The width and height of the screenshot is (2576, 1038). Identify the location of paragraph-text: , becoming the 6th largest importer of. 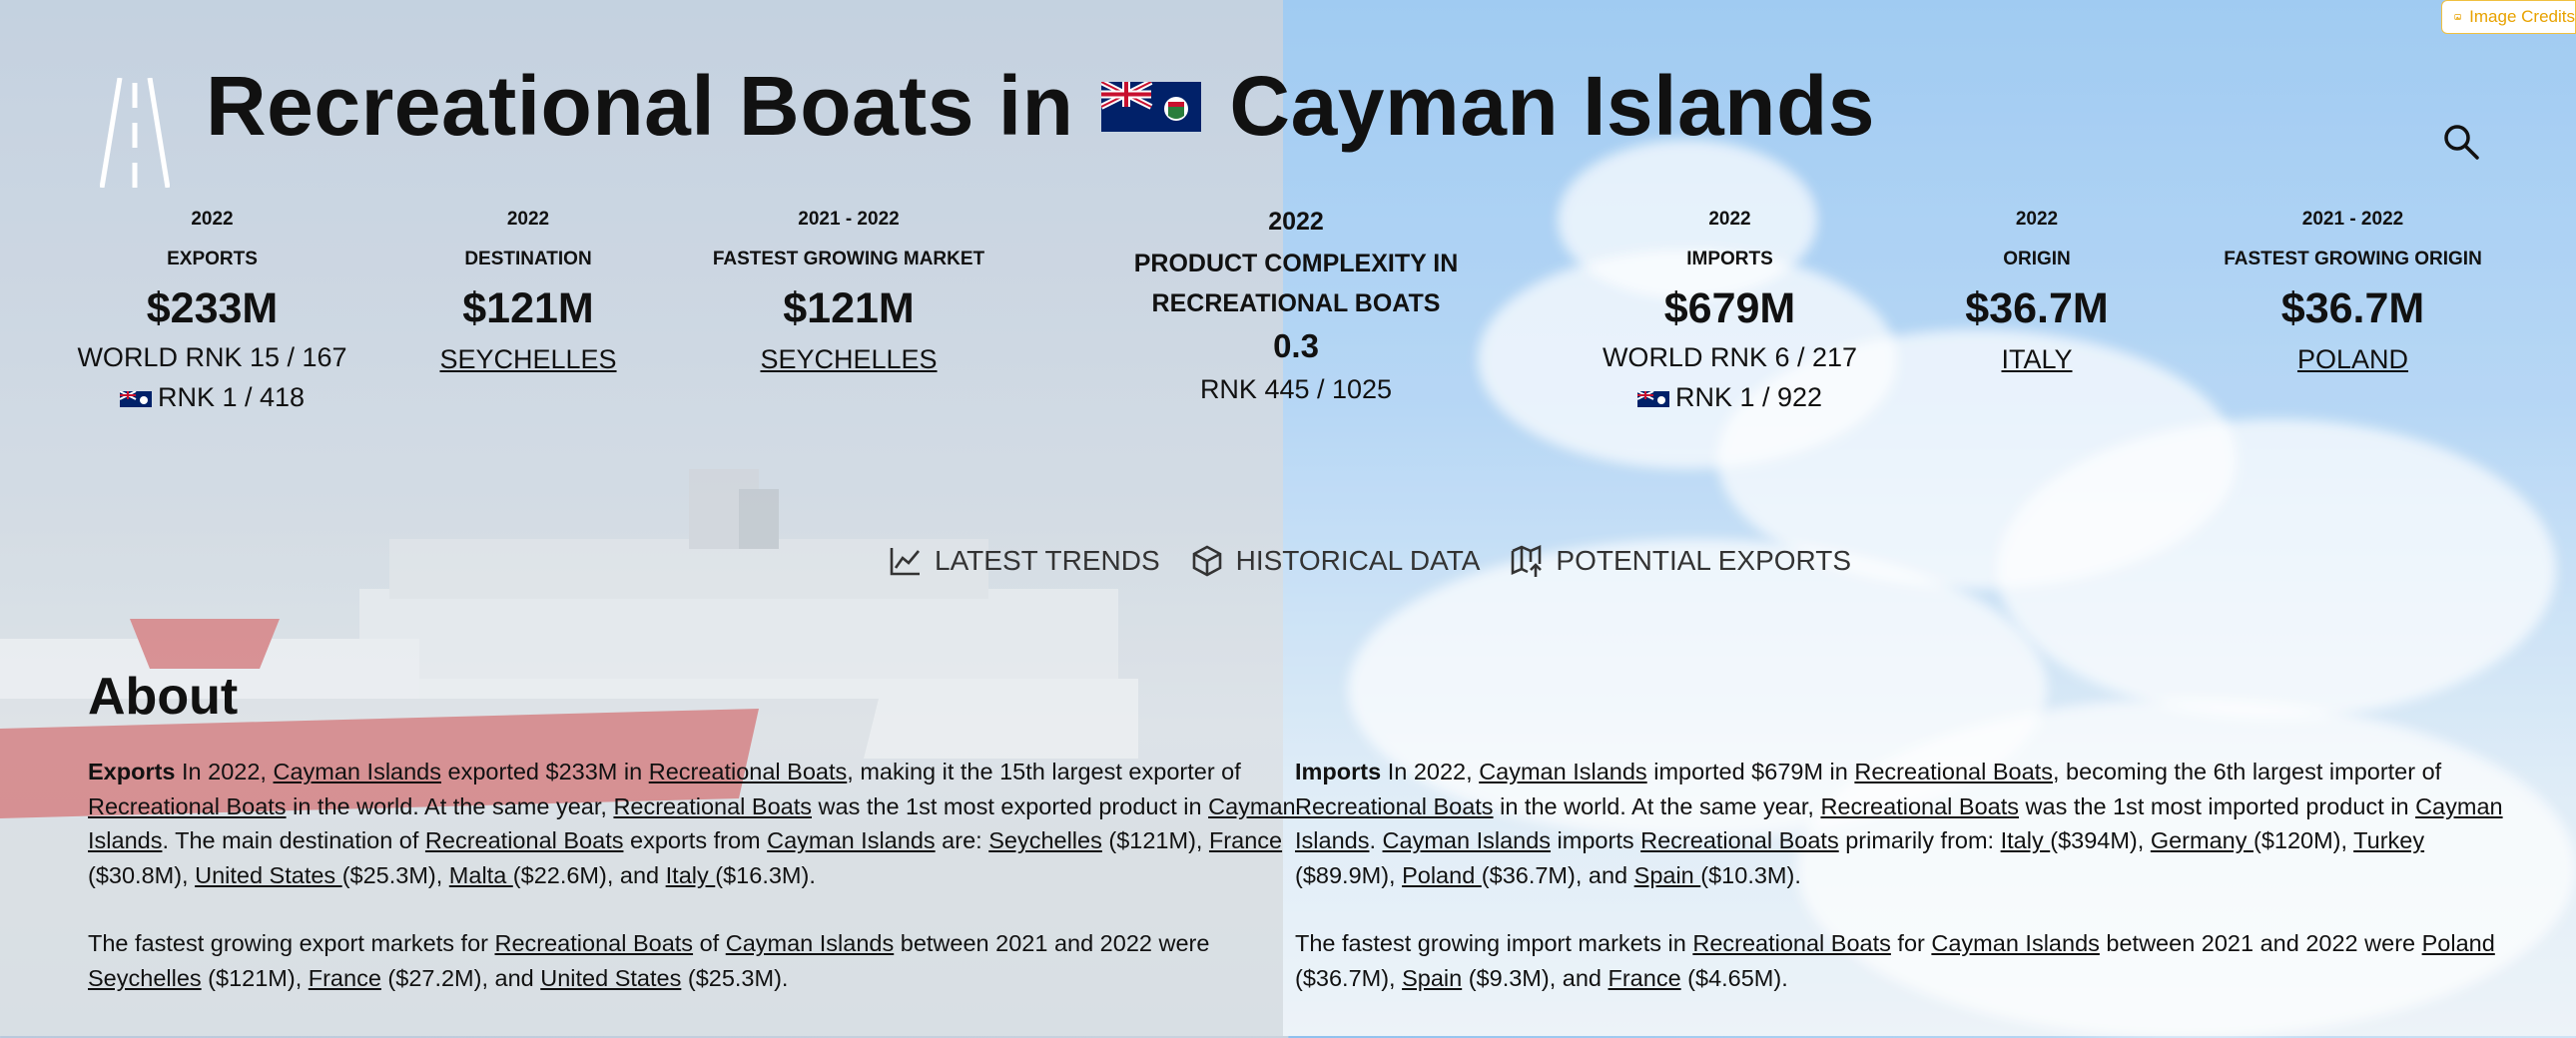
(2247, 771).